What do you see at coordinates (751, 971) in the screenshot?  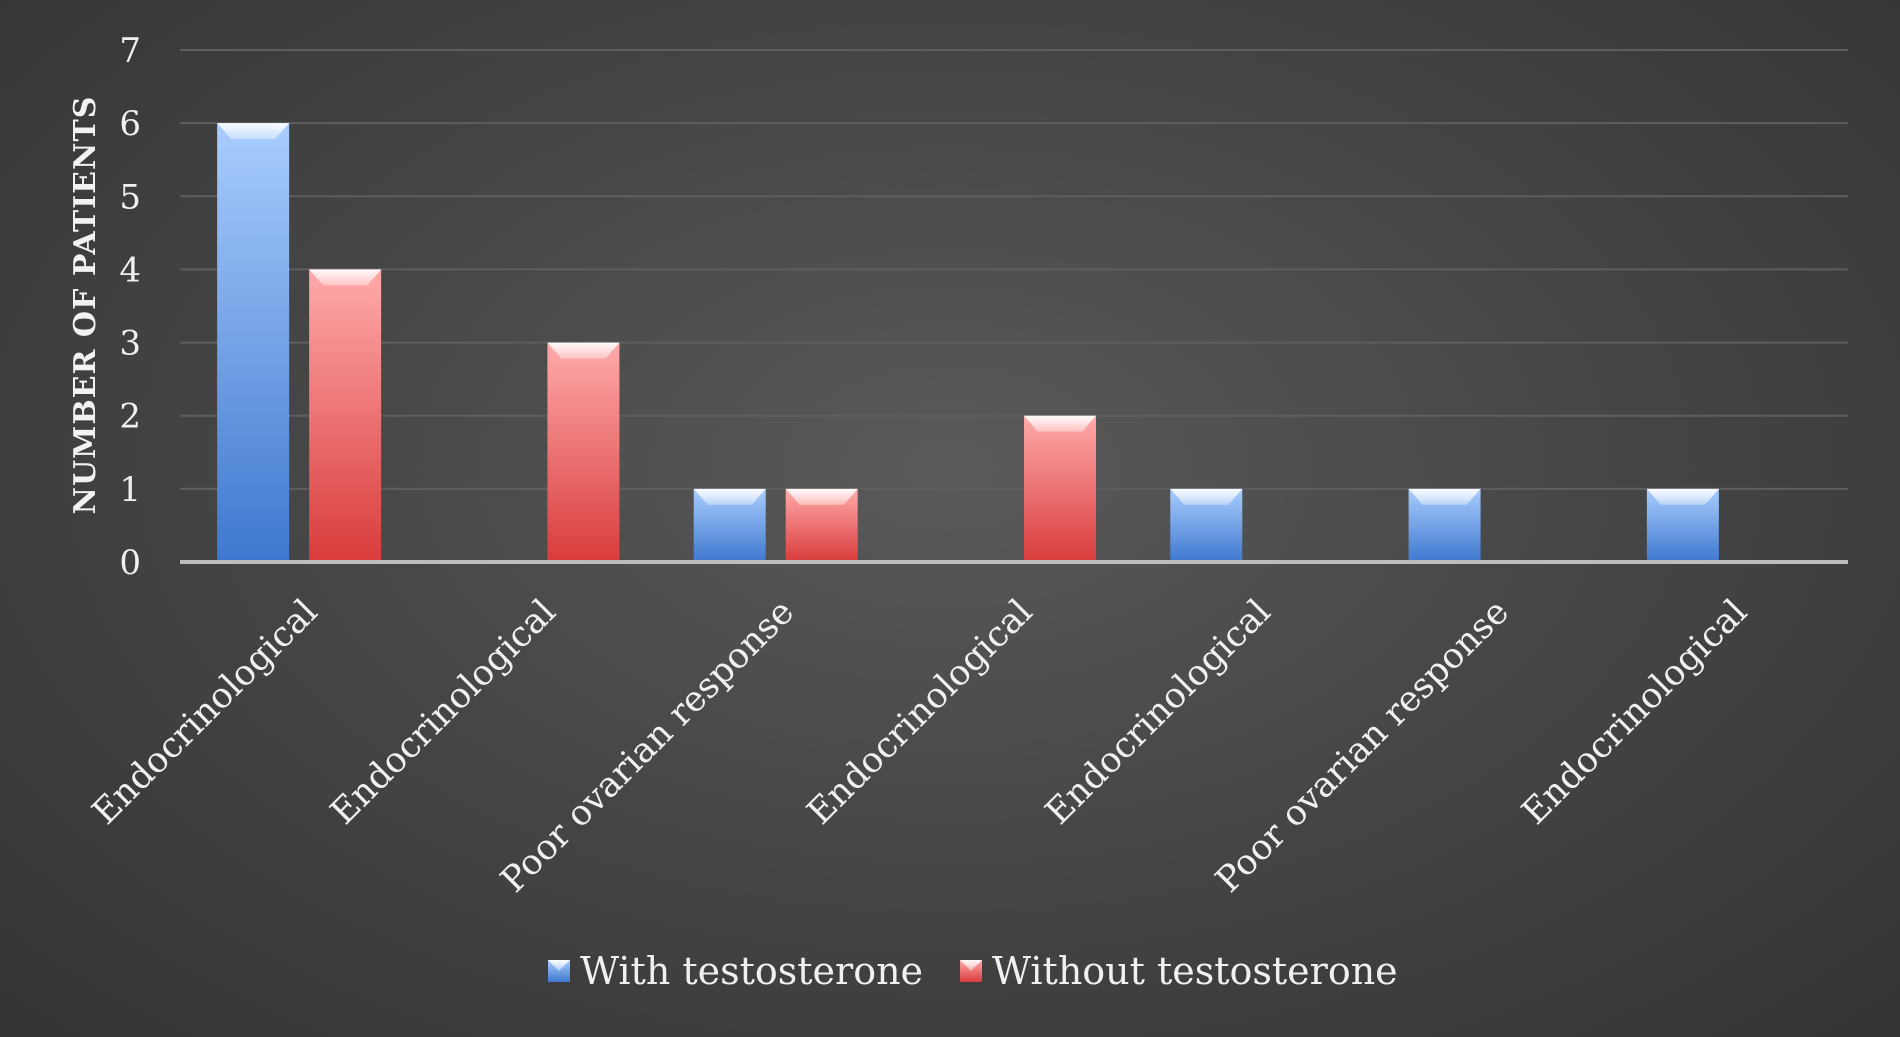 I see `legend-label: With testosterone` at bounding box center [751, 971].